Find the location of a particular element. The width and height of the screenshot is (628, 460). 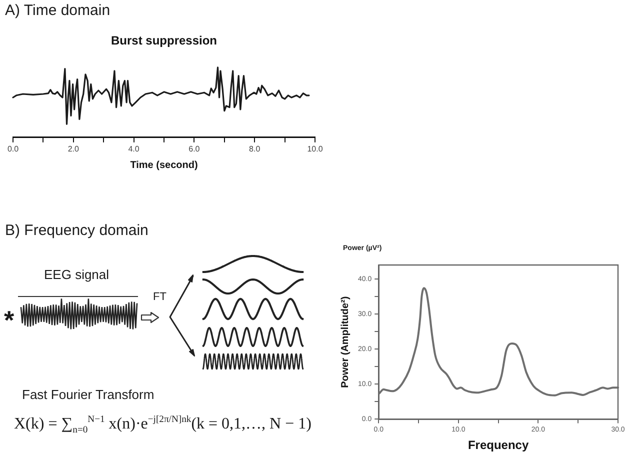

text: EEG signal is located at coordinates (77, 275).